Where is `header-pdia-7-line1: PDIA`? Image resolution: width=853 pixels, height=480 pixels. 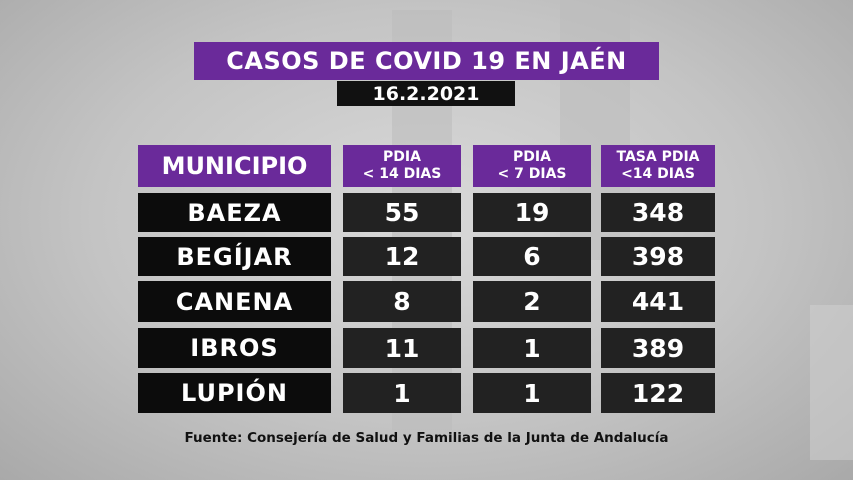
header-pdia-7-line1: PDIA is located at coordinates (532, 157).